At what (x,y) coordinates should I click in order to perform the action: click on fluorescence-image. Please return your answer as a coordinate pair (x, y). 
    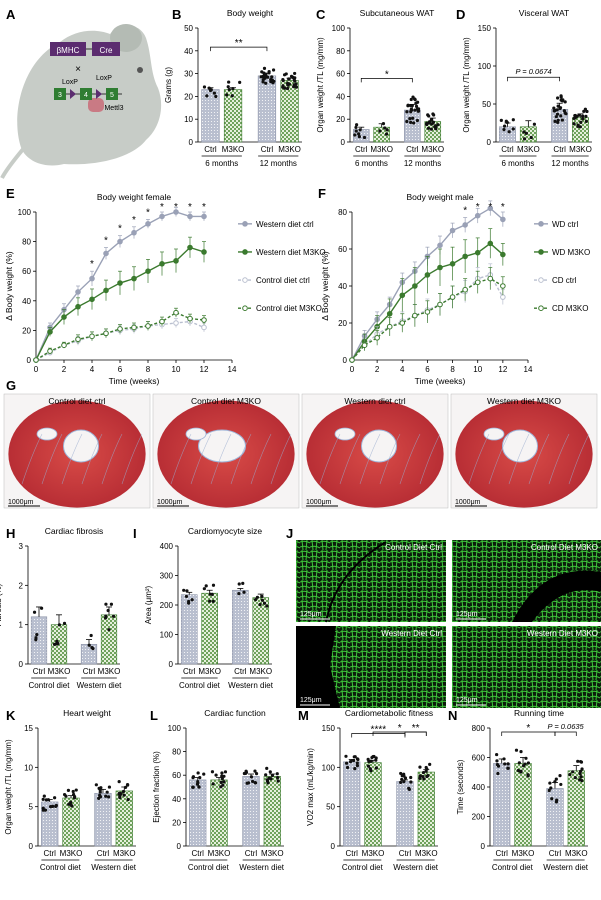
    Looking at the image, I should click on (526, 667).